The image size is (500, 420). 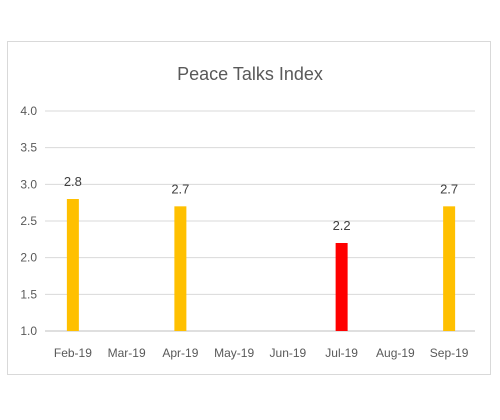 What do you see at coordinates (73, 353) in the screenshot?
I see `x-tick-label: Feb-19` at bounding box center [73, 353].